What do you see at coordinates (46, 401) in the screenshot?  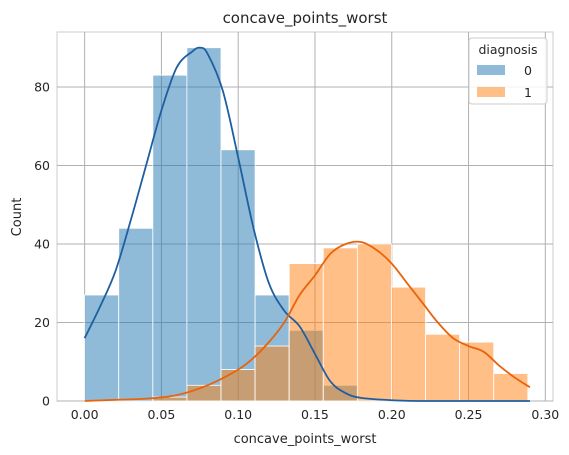 I see `y-tick-label-0: 0` at bounding box center [46, 401].